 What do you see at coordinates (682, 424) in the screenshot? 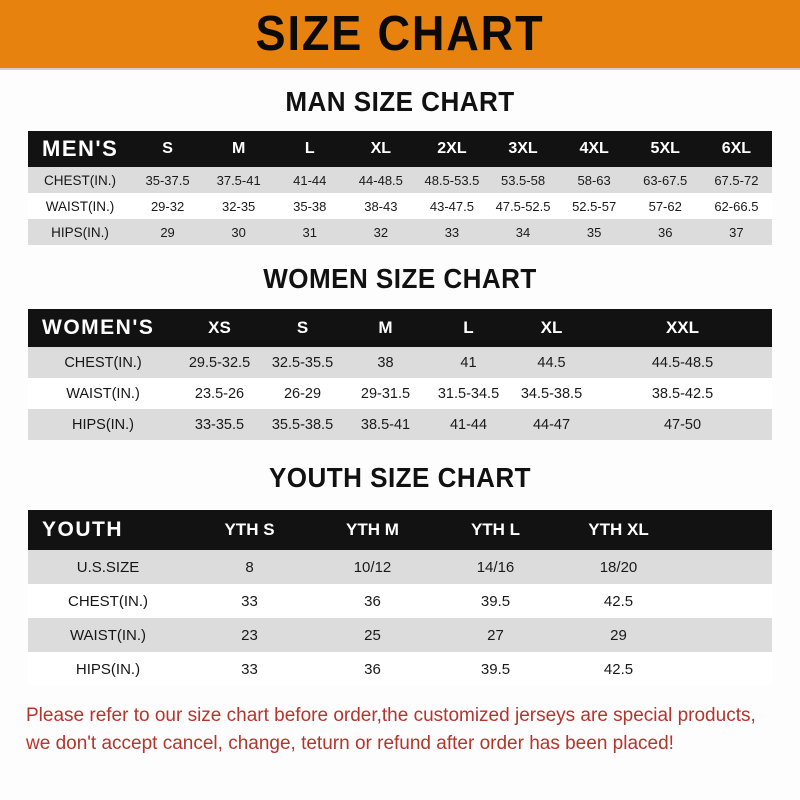
I see `cell: 47-50` at bounding box center [682, 424].